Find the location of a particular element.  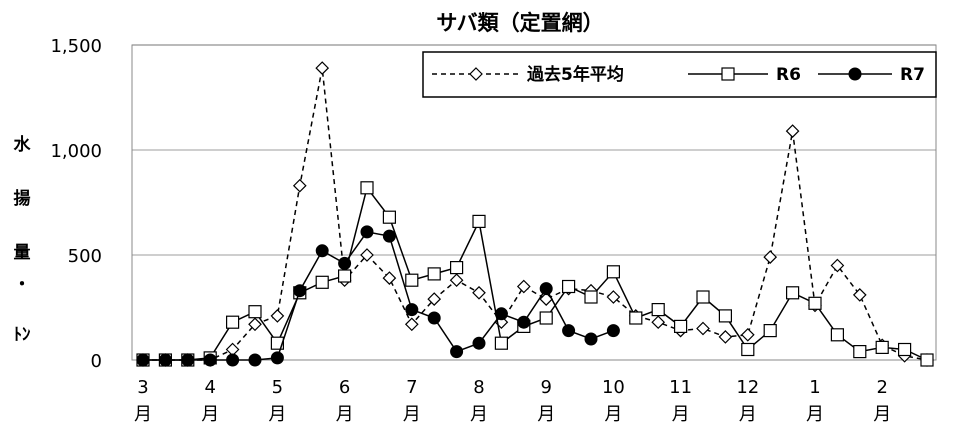

x-tick-label: 12 is located at coordinates (747, 387).